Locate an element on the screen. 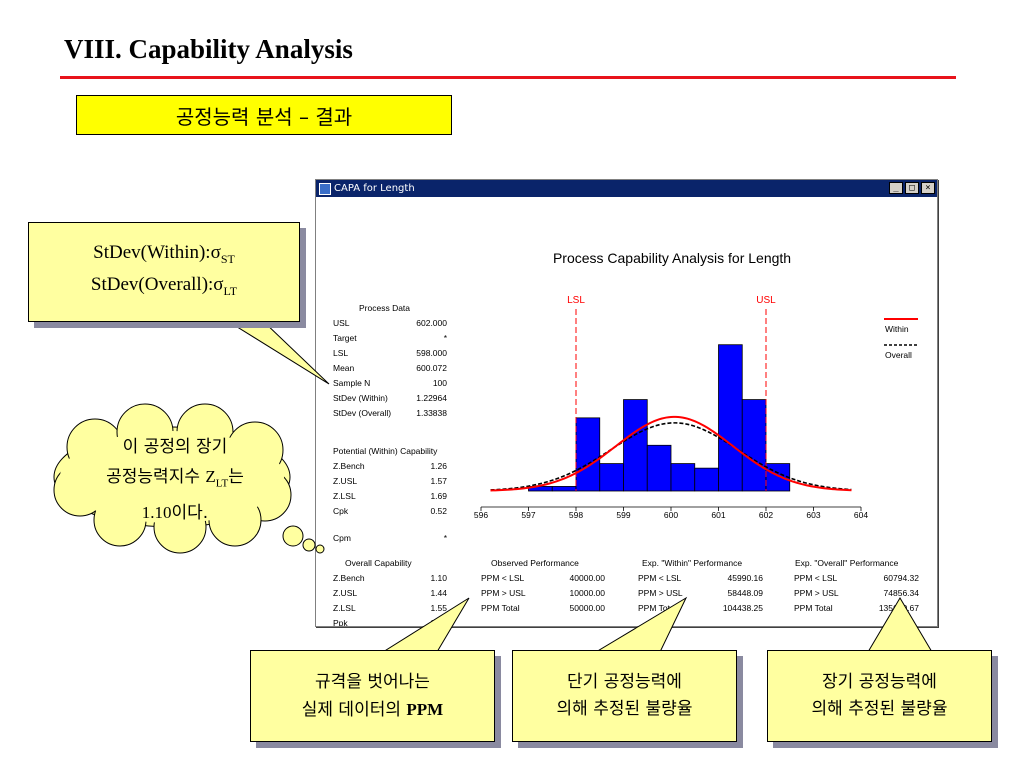 Image resolution: width=1024 pixels, height=768 pixels. eo-value: 60794.32 is located at coordinates (902, 578).